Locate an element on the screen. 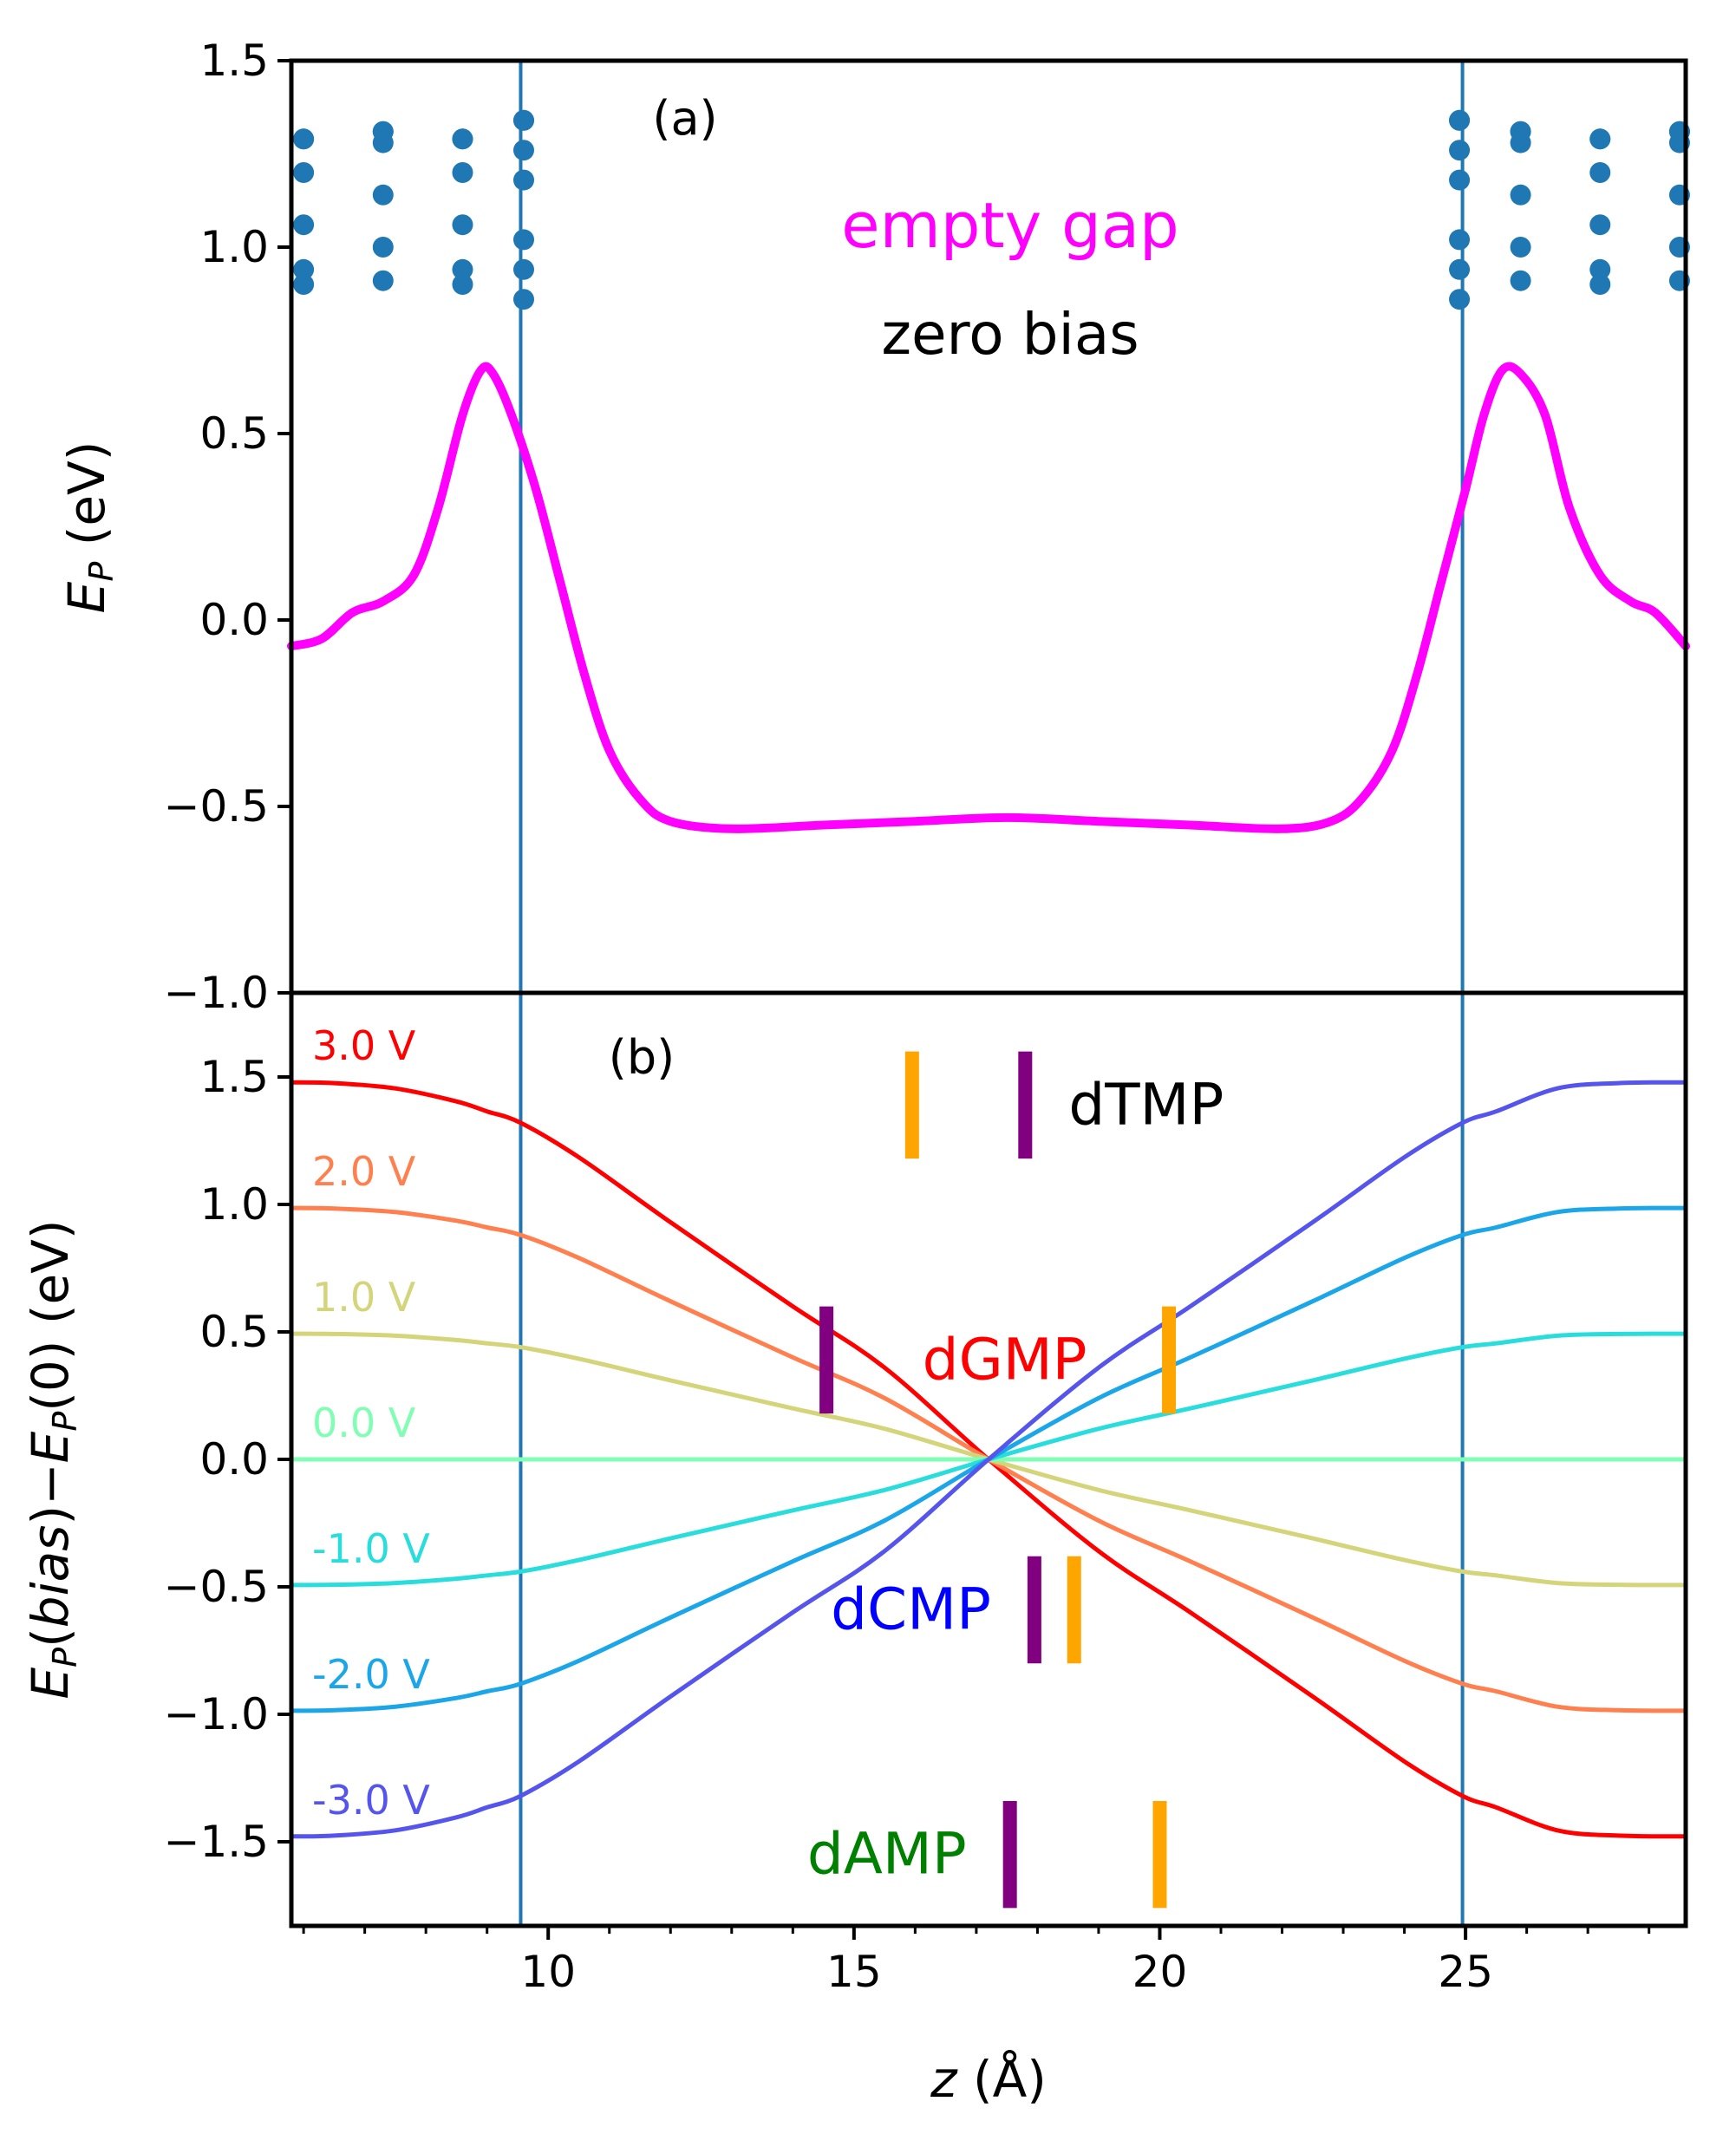 The width and height of the screenshot is (1736, 2134). panel-a-y-axis-title-subscript: P is located at coordinates (101, 572).